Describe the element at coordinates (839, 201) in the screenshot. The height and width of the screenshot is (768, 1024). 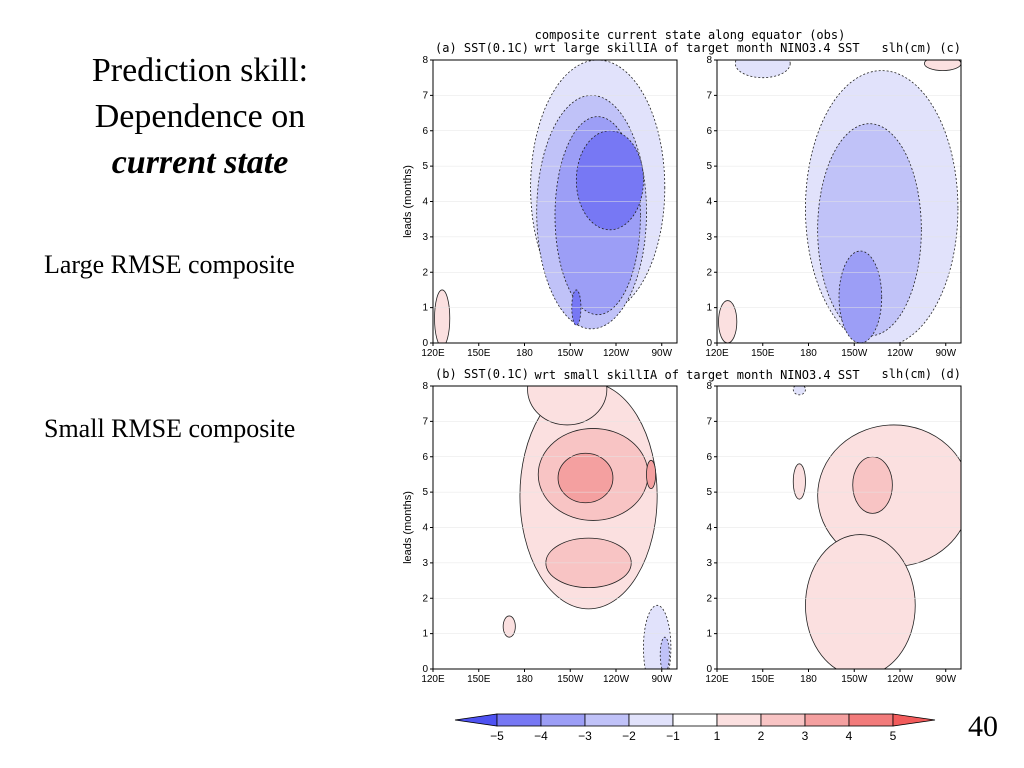
I see `contour-fills` at that location.